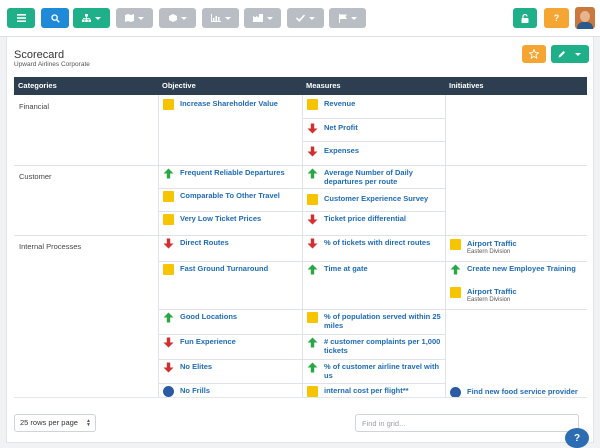 This screenshot has height=448, width=600. I want to click on initiative-item: Create new Employee Training, so click(517, 269).